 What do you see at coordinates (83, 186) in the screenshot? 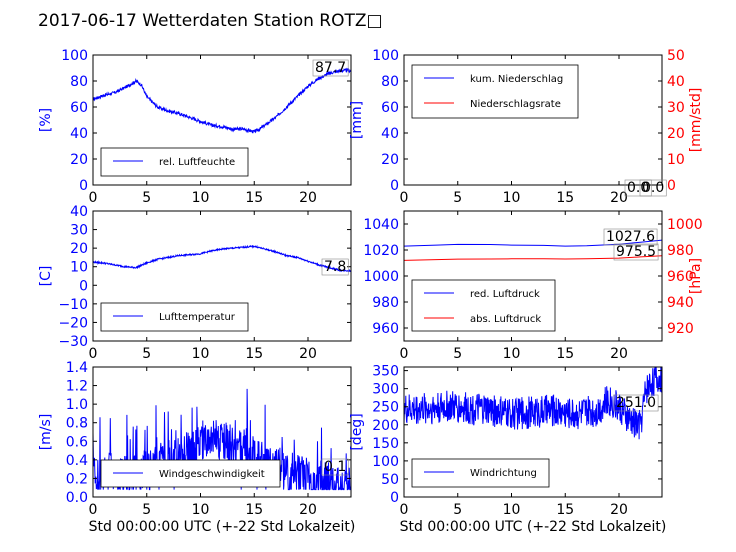
I see `y-tick-label-humidity-0: 0` at bounding box center [83, 186].